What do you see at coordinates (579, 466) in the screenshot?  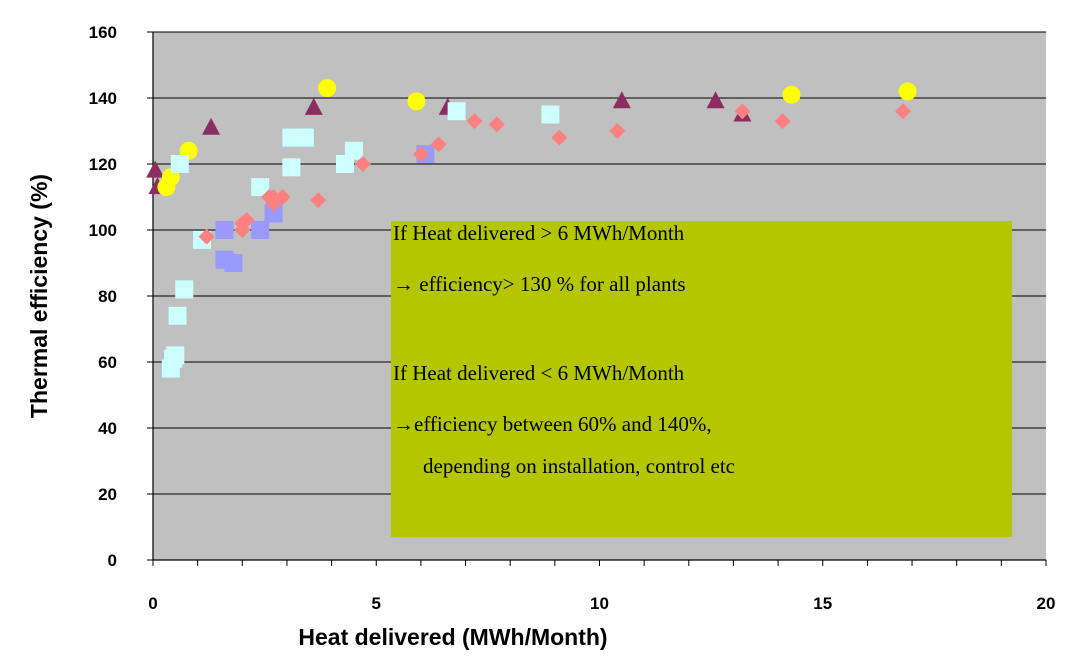 I see `annotation-line-5: depending on installation, control etc` at bounding box center [579, 466].